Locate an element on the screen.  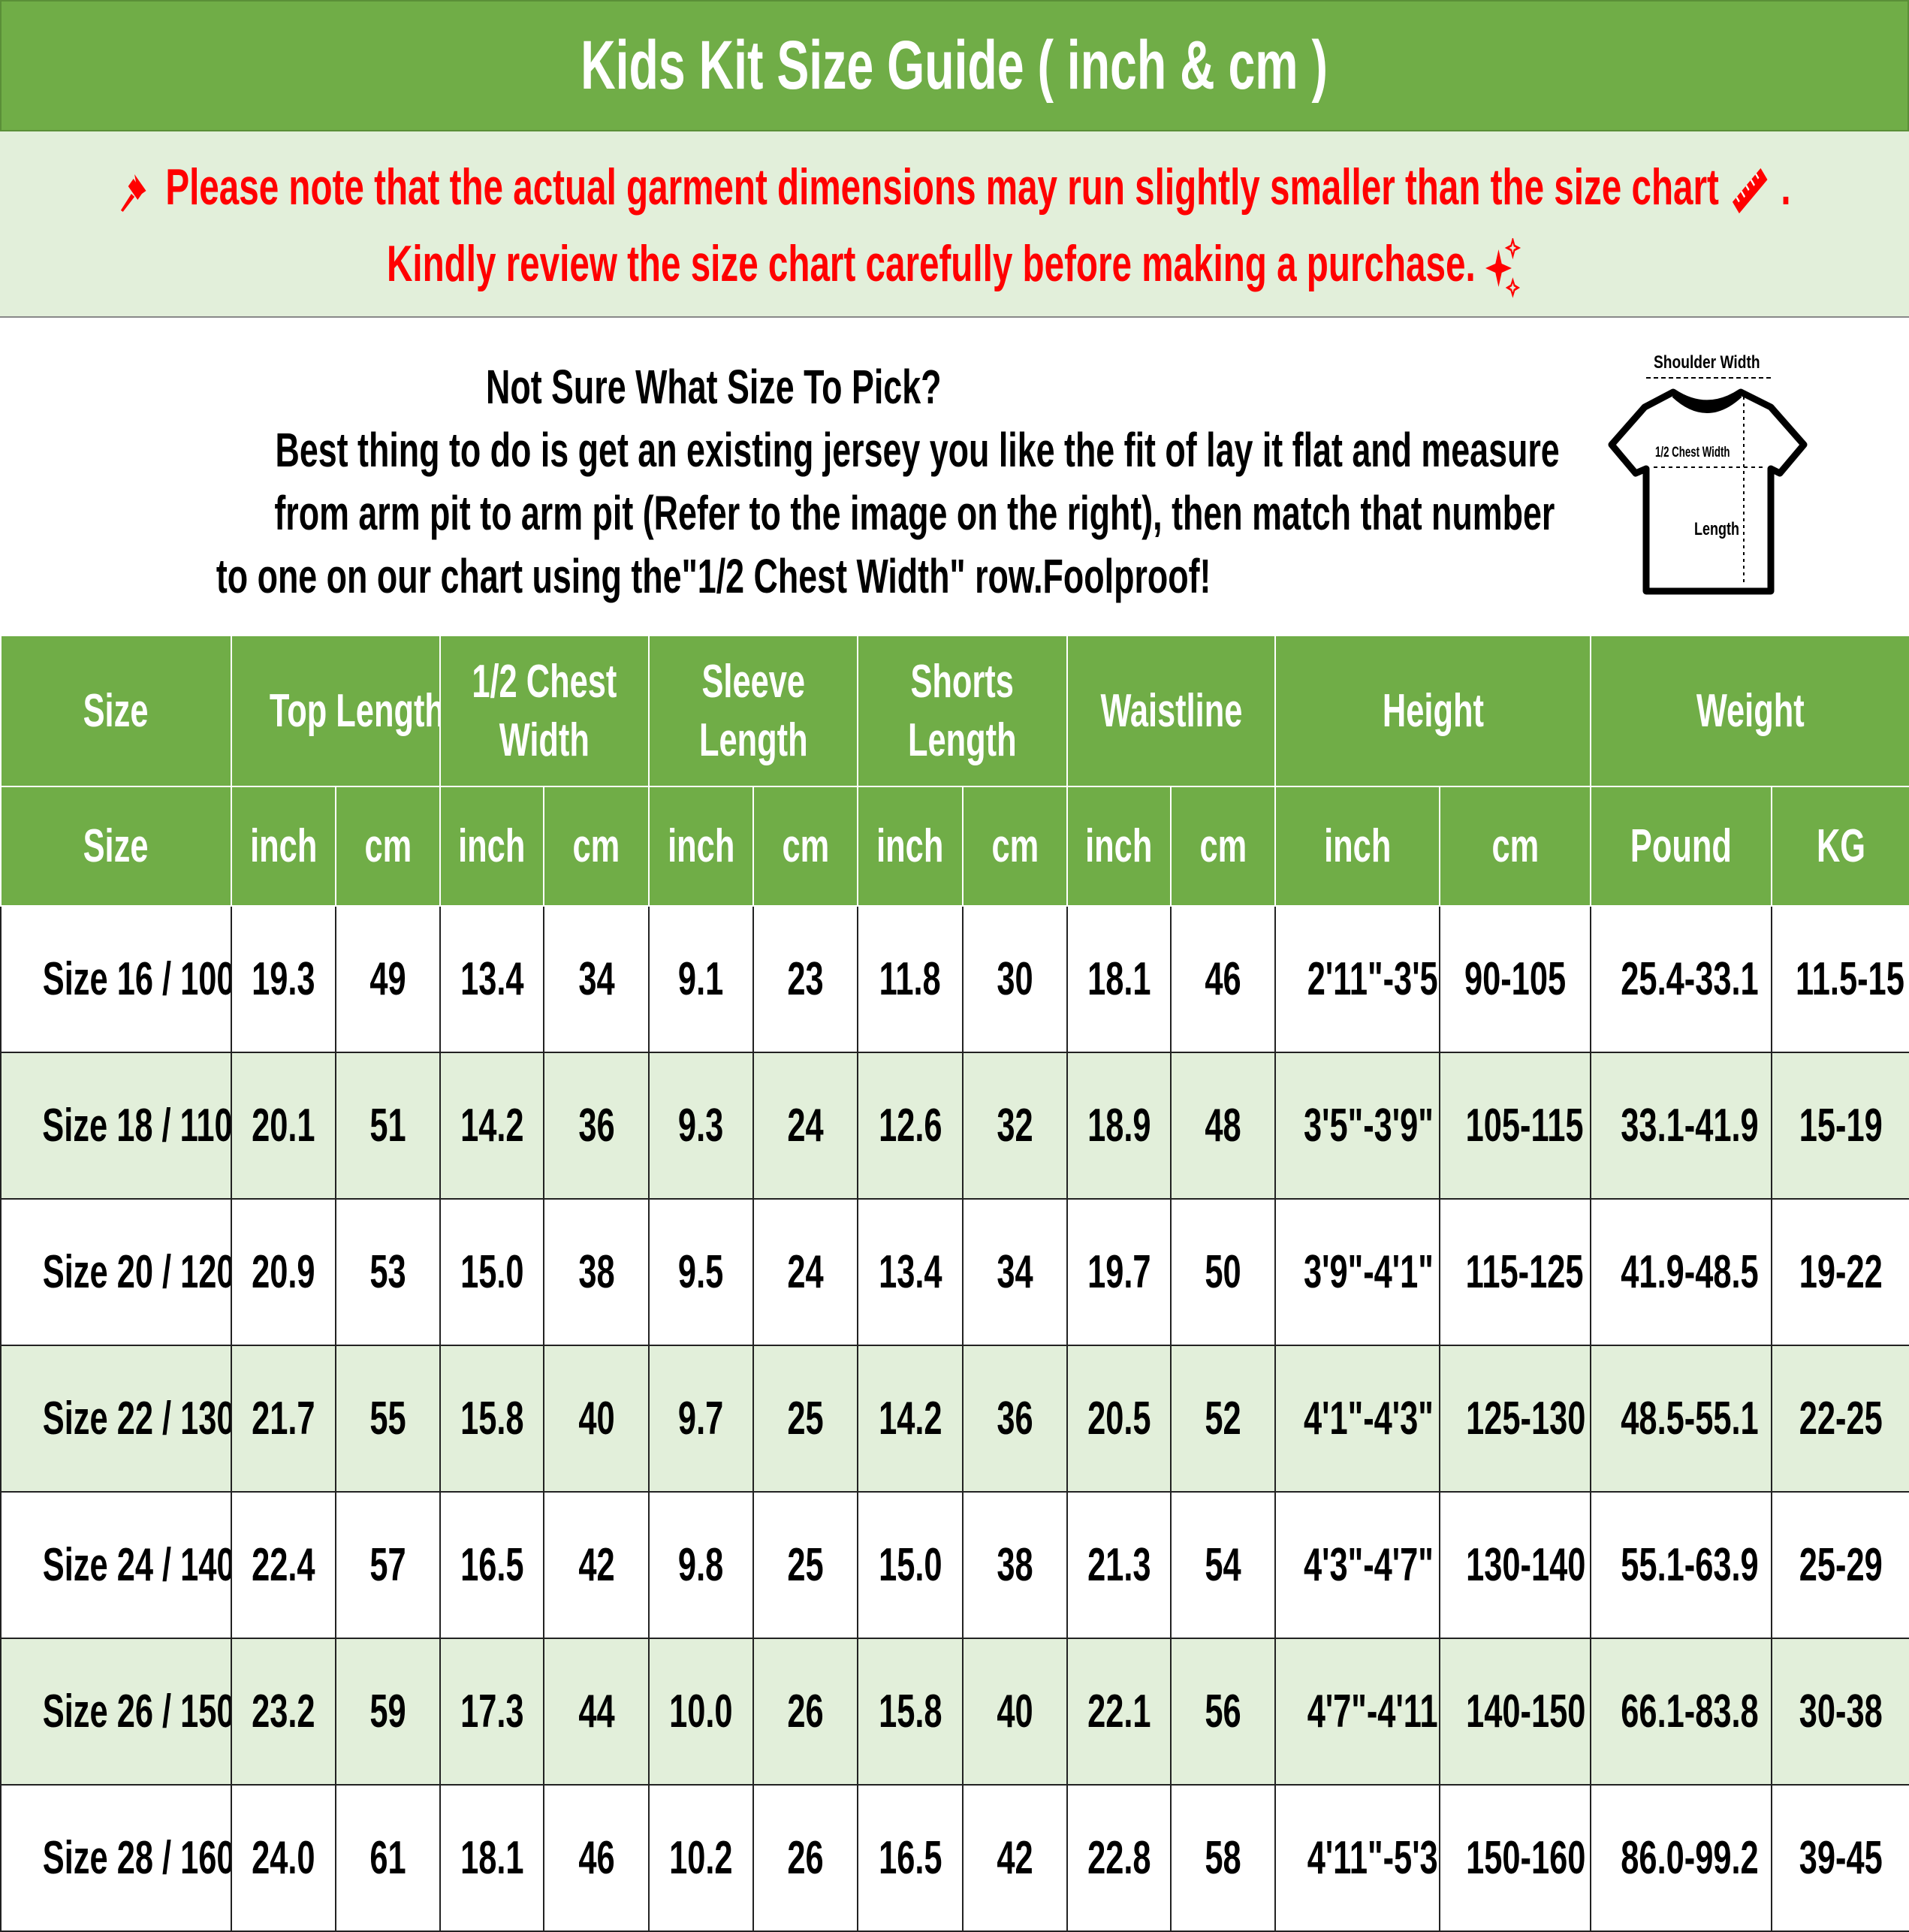
value-cell: 3'9"-4'1" is located at coordinates (1357, 1272).